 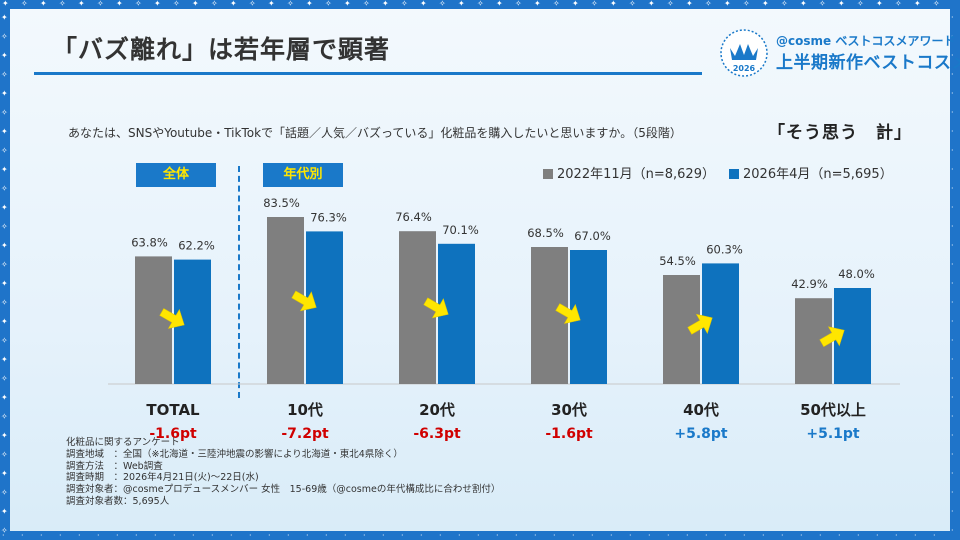 What do you see at coordinates (328, 217) in the screenshot?
I see `data-label-2026-1: 76.3%` at bounding box center [328, 217].